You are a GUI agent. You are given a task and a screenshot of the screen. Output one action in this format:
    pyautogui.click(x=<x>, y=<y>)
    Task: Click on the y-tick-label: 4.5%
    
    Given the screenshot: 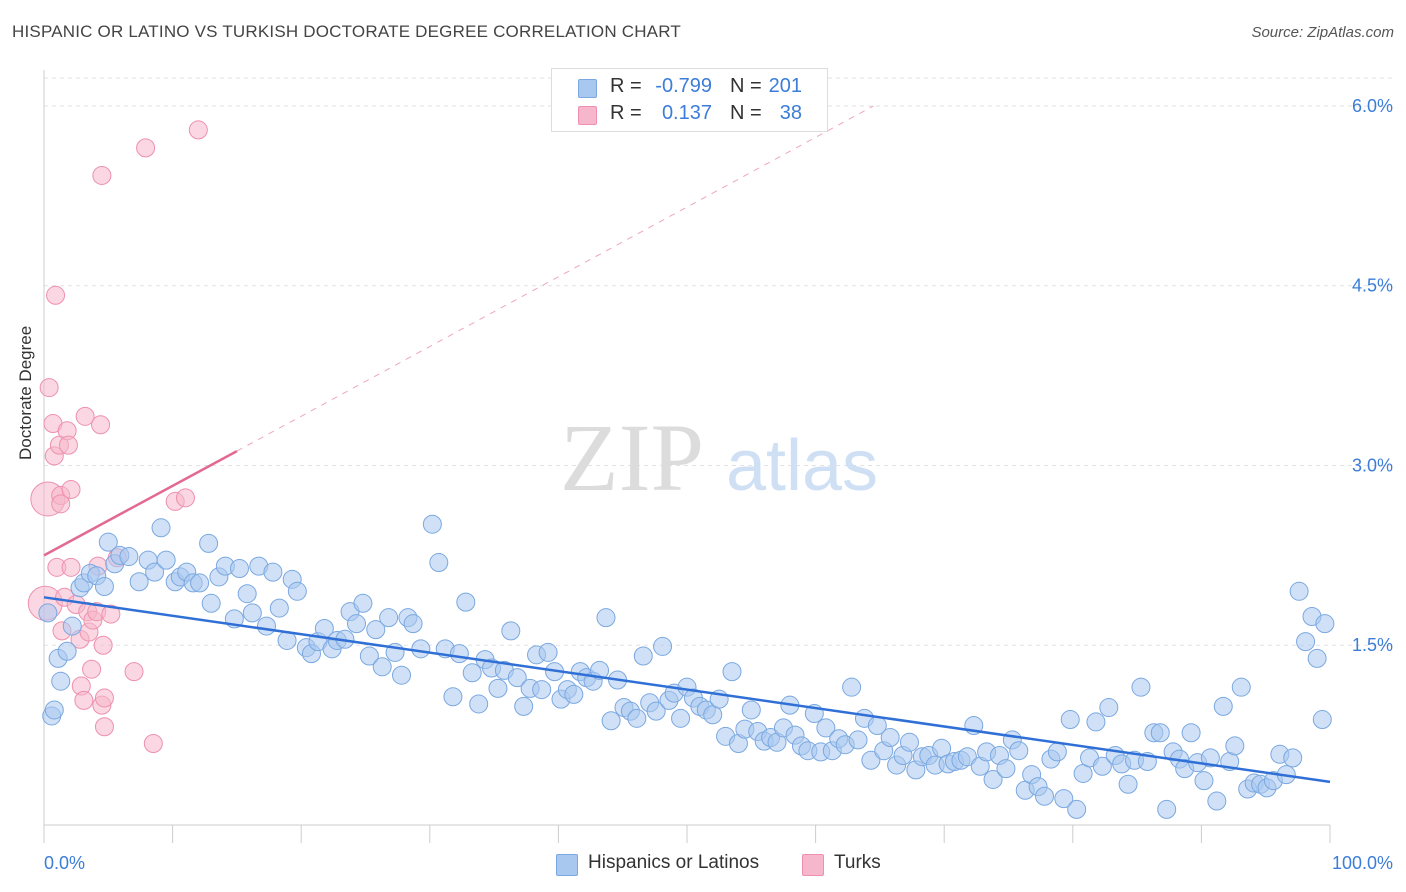 What is the action you would take?
    pyautogui.click(x=1372, y=286)
    